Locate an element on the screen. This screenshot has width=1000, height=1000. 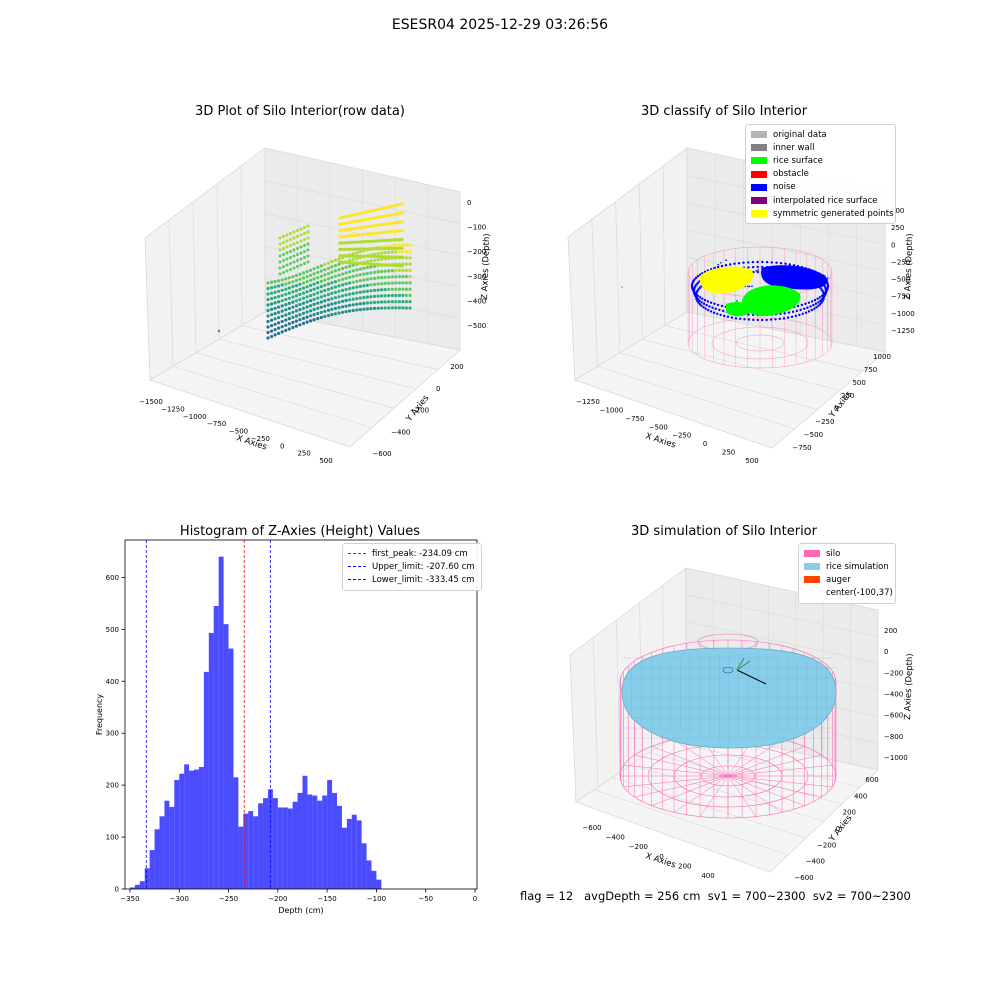
classify-x-tick-label: −750 is located at coordinates (634, 419).